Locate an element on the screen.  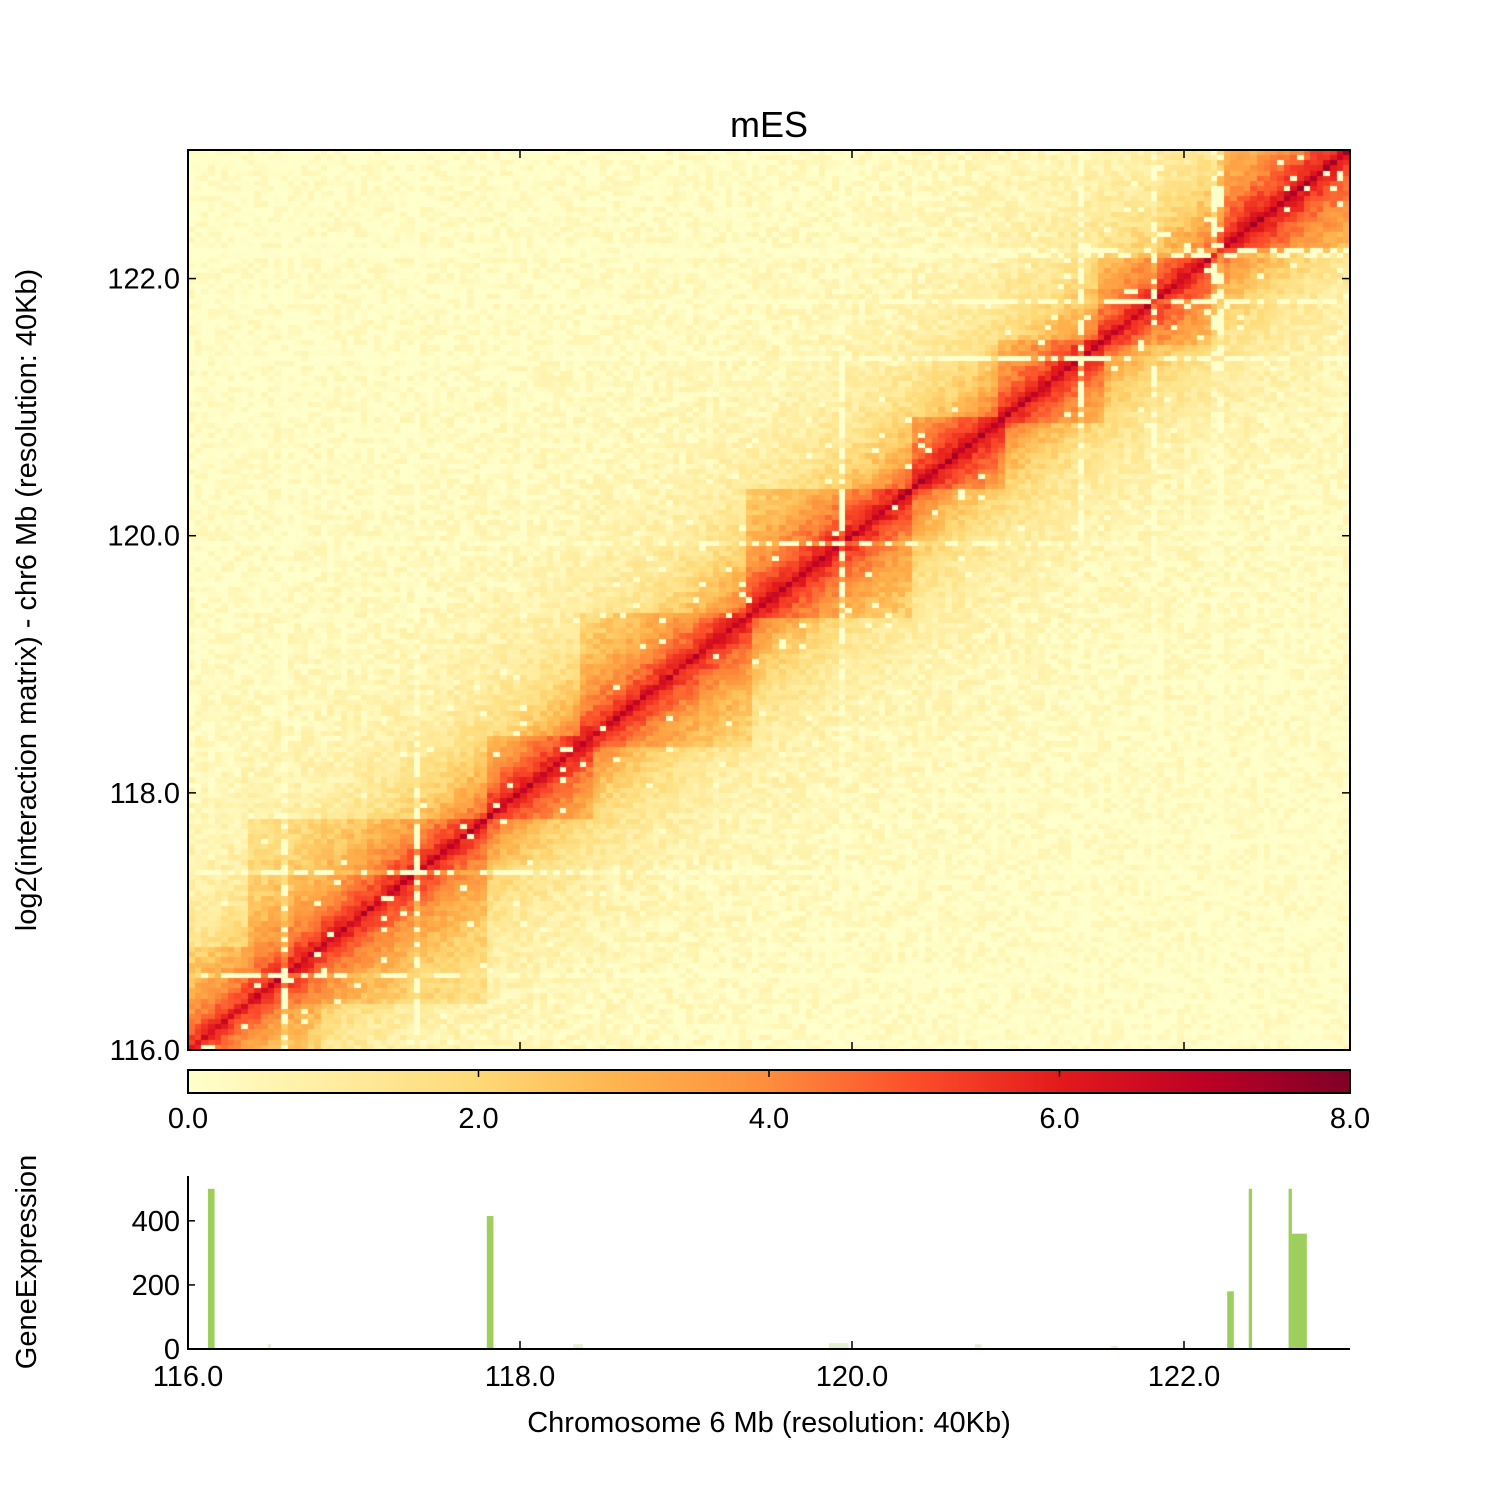
chart-title: mES is located at coordinates (769, 124).